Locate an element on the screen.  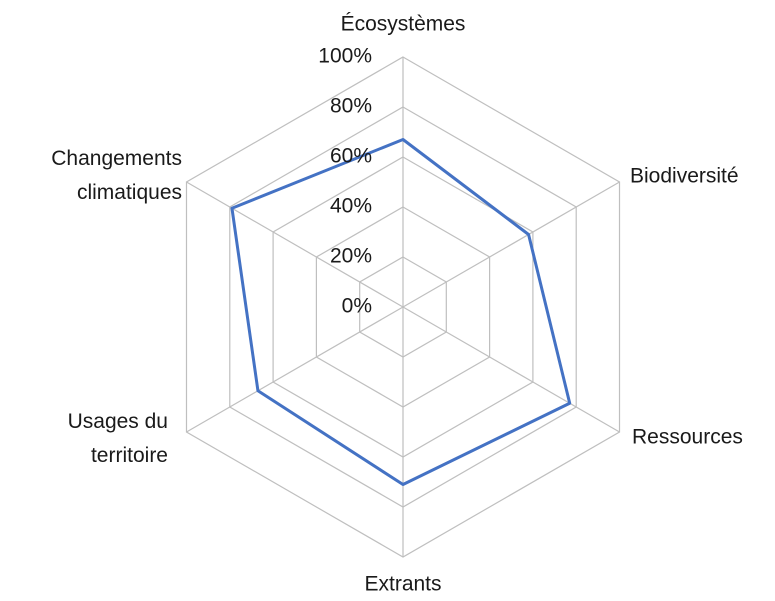
tick-label: 60% is located at coordinates (351, 156).